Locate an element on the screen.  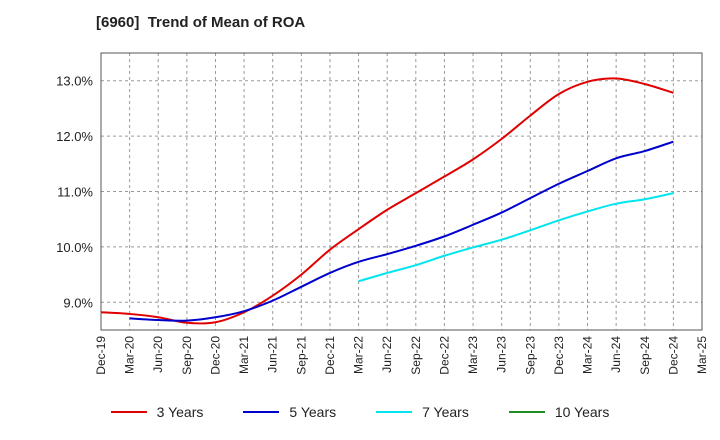
x-tick-label: Dec-21 is located at coordinates (330, 355).